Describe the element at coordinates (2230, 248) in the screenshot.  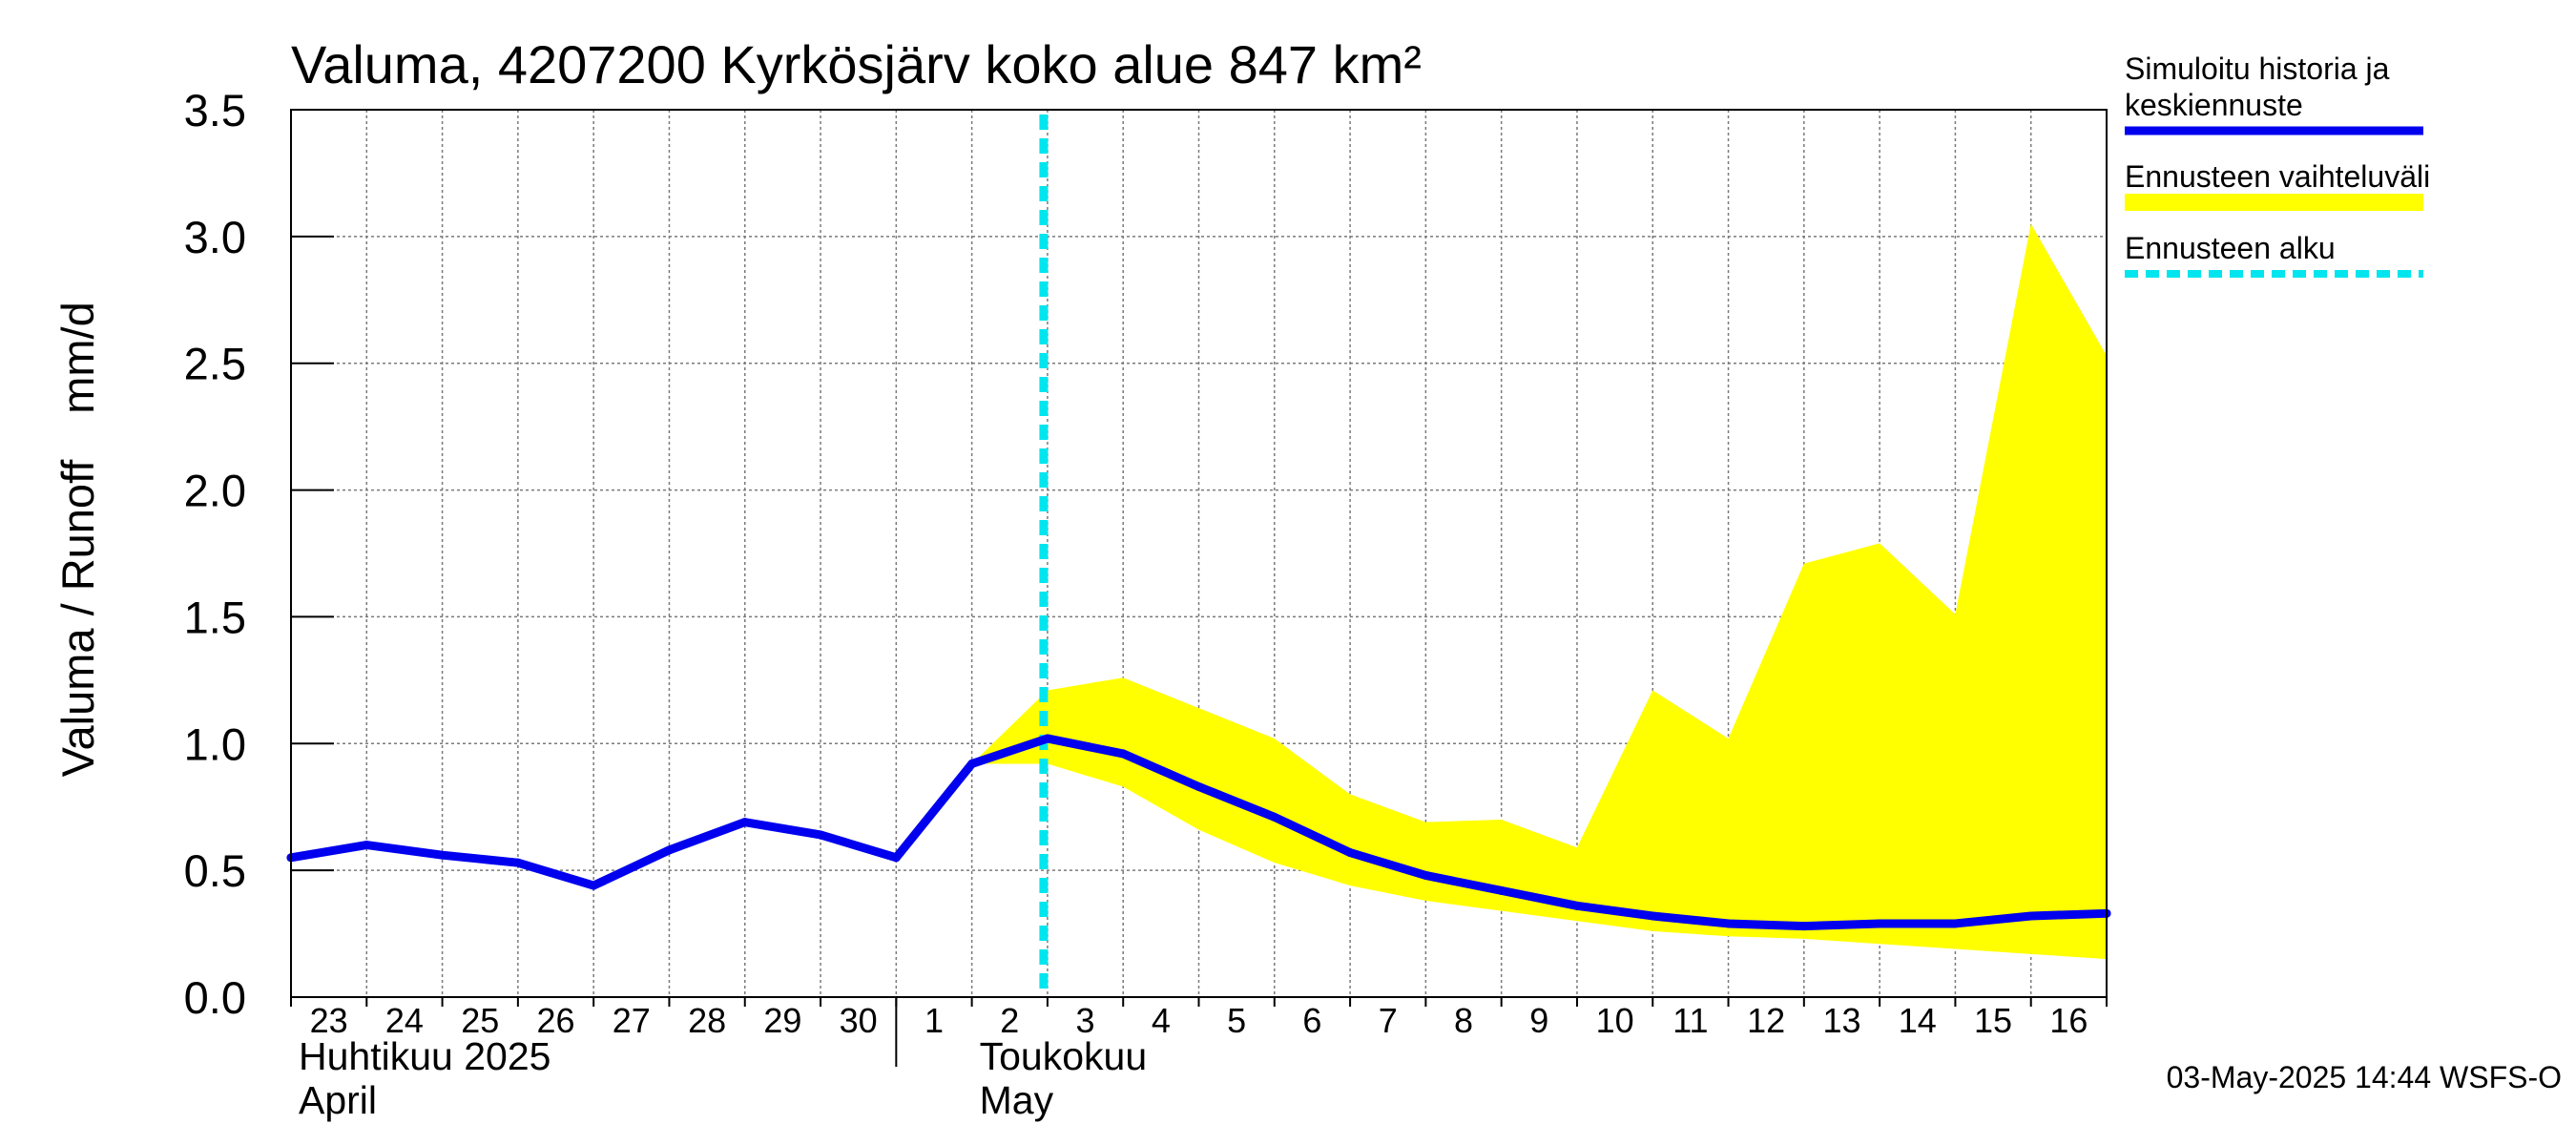
I see `legend-label: Ennusteen alku` at that location.